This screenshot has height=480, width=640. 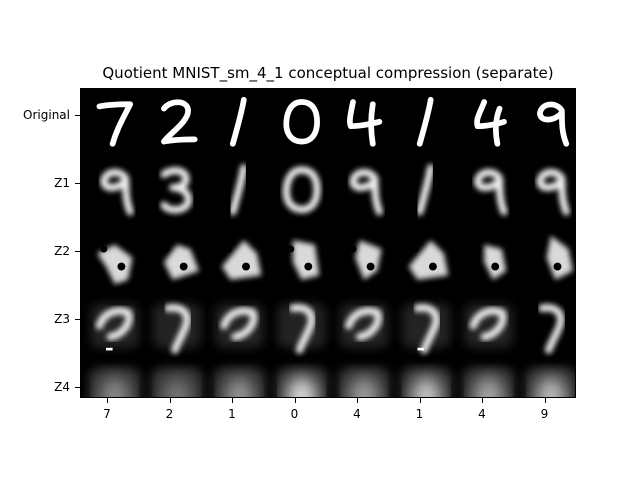 What do you see at coordinates (169, 414) in the screenshot?
I see `x-tick-label: 2` at bounding box center [169, 414].